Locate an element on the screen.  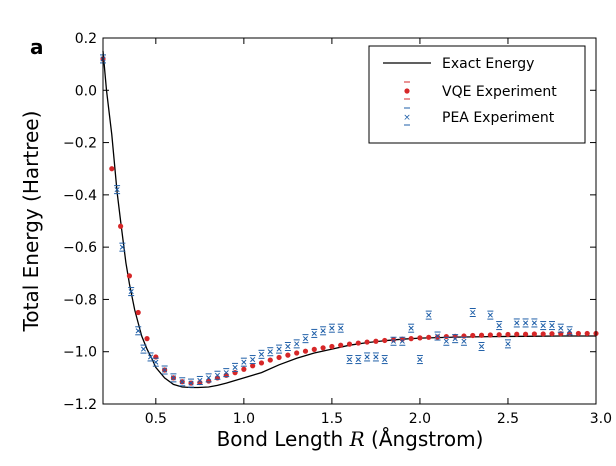
y-tick-label: −1.0 is located at coordinates (80, 353).